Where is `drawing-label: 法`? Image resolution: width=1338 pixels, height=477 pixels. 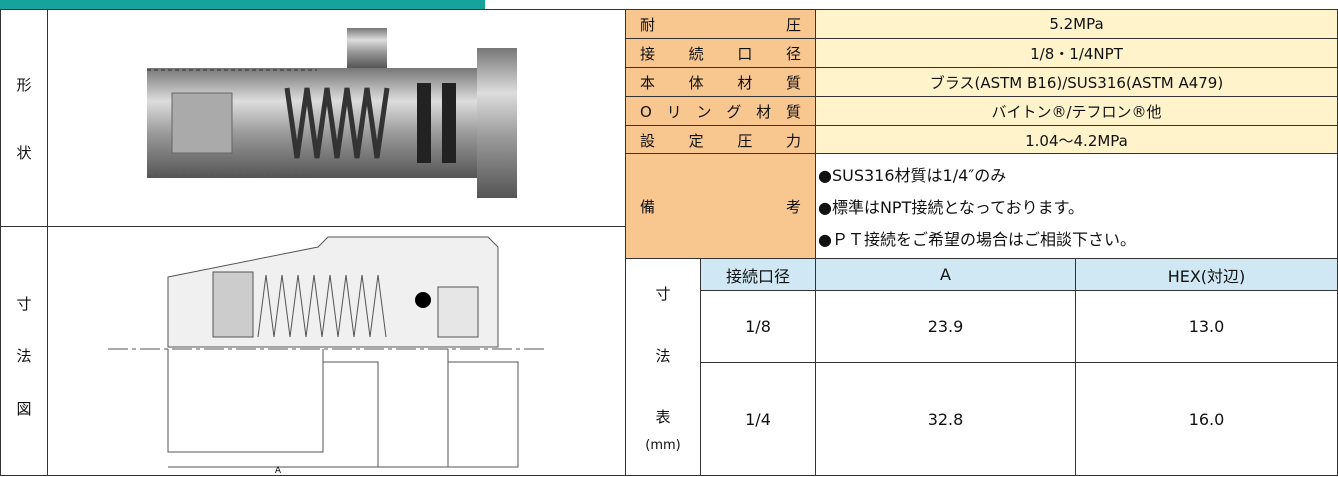 drawing-label: 法 is located at coordinates (24, 356).